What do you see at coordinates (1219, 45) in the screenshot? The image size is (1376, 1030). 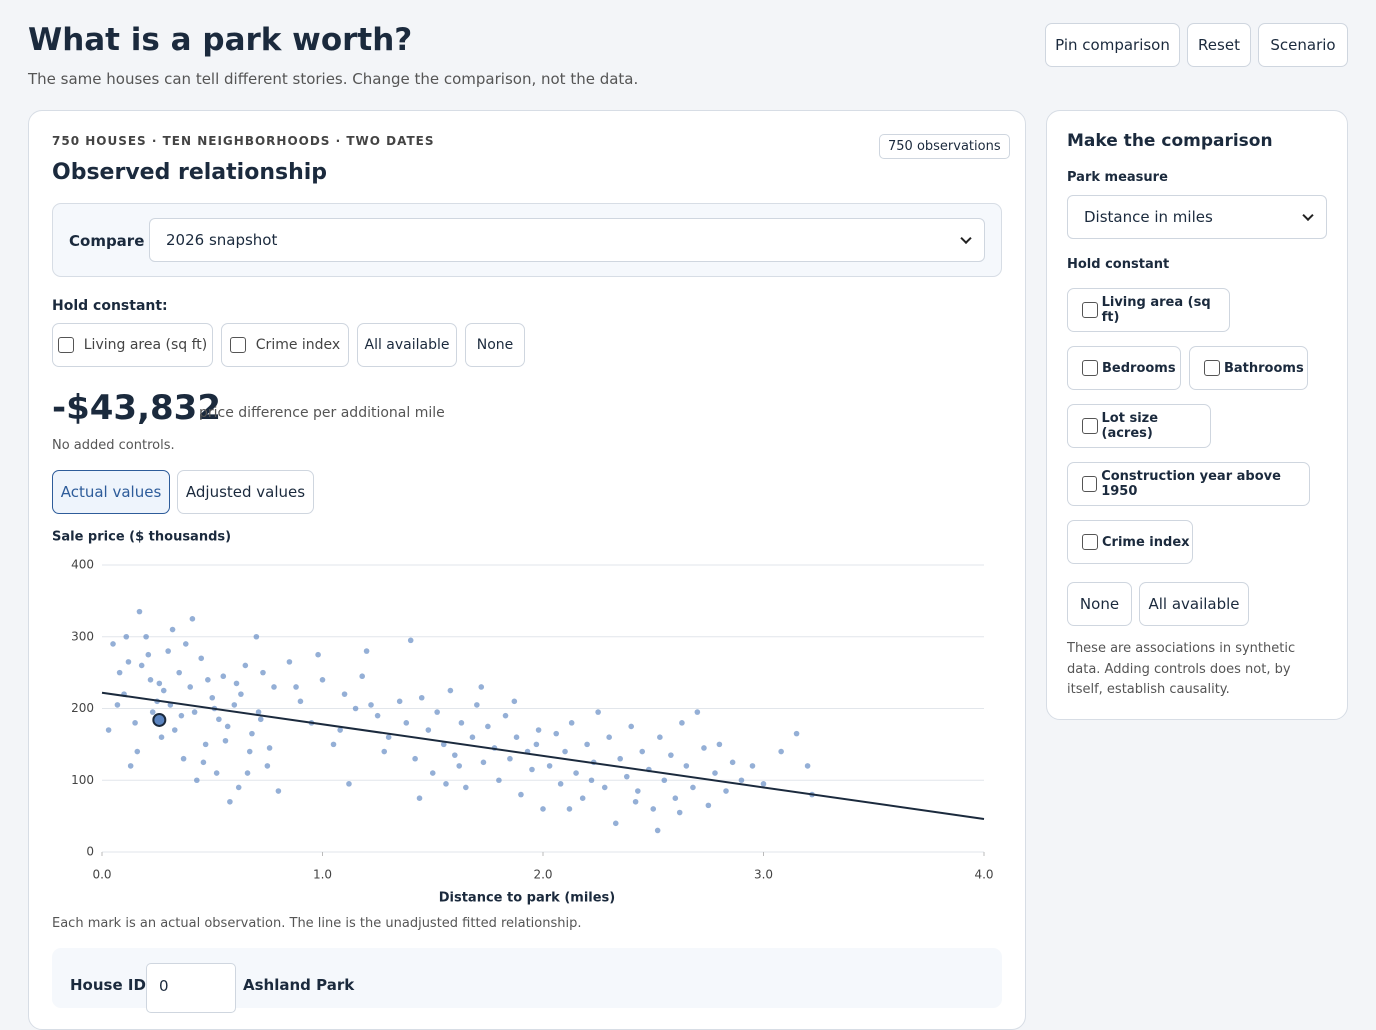 I see `reset-button: Reset` at bounding box center [1219, 45].